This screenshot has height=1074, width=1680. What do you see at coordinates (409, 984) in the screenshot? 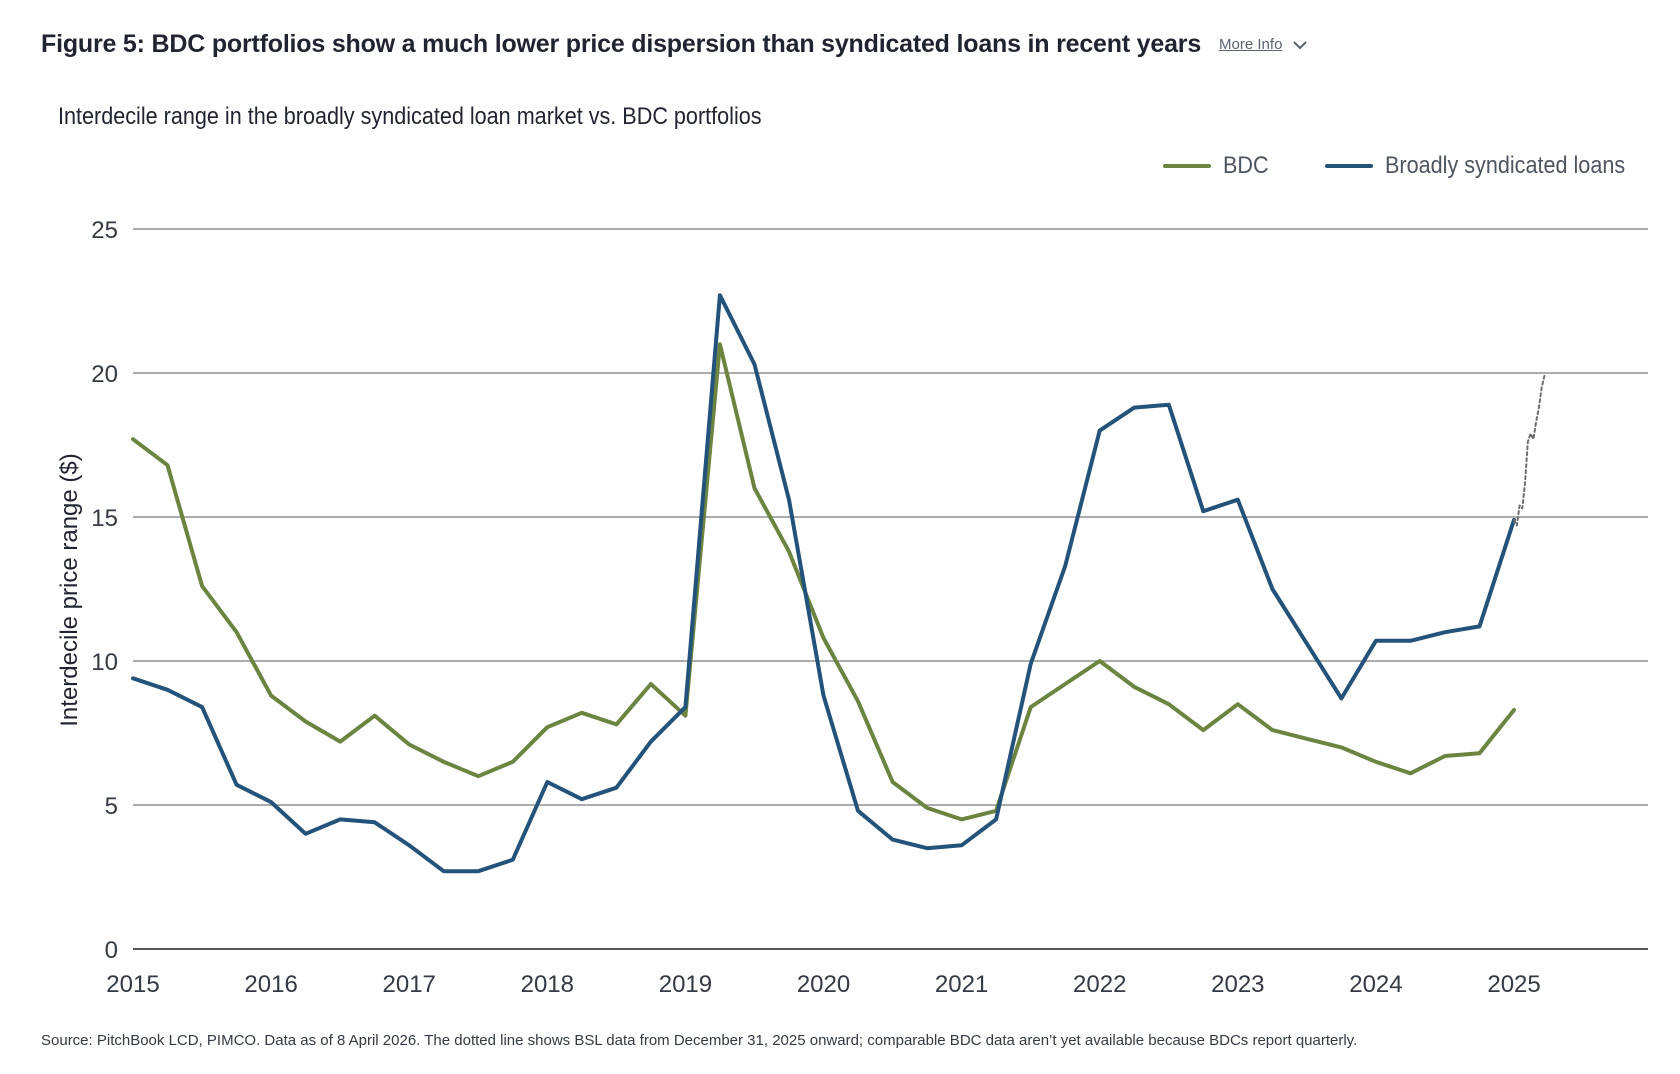
I see `x-tick-label-2017: 2017` at bounding box center [409, 984].